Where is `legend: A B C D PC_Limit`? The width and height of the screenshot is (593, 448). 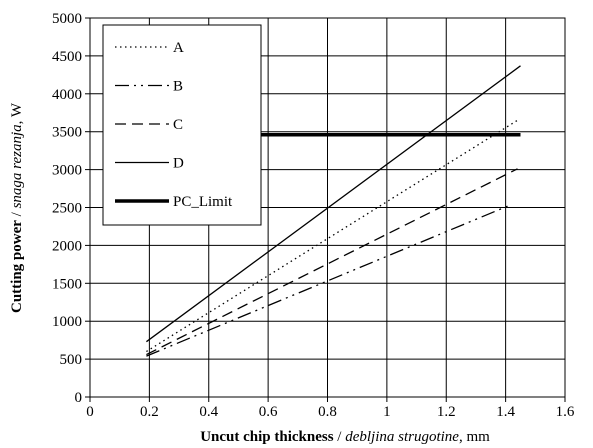
legend: A B C D PC_Limit is located at coordinates (182, 125).